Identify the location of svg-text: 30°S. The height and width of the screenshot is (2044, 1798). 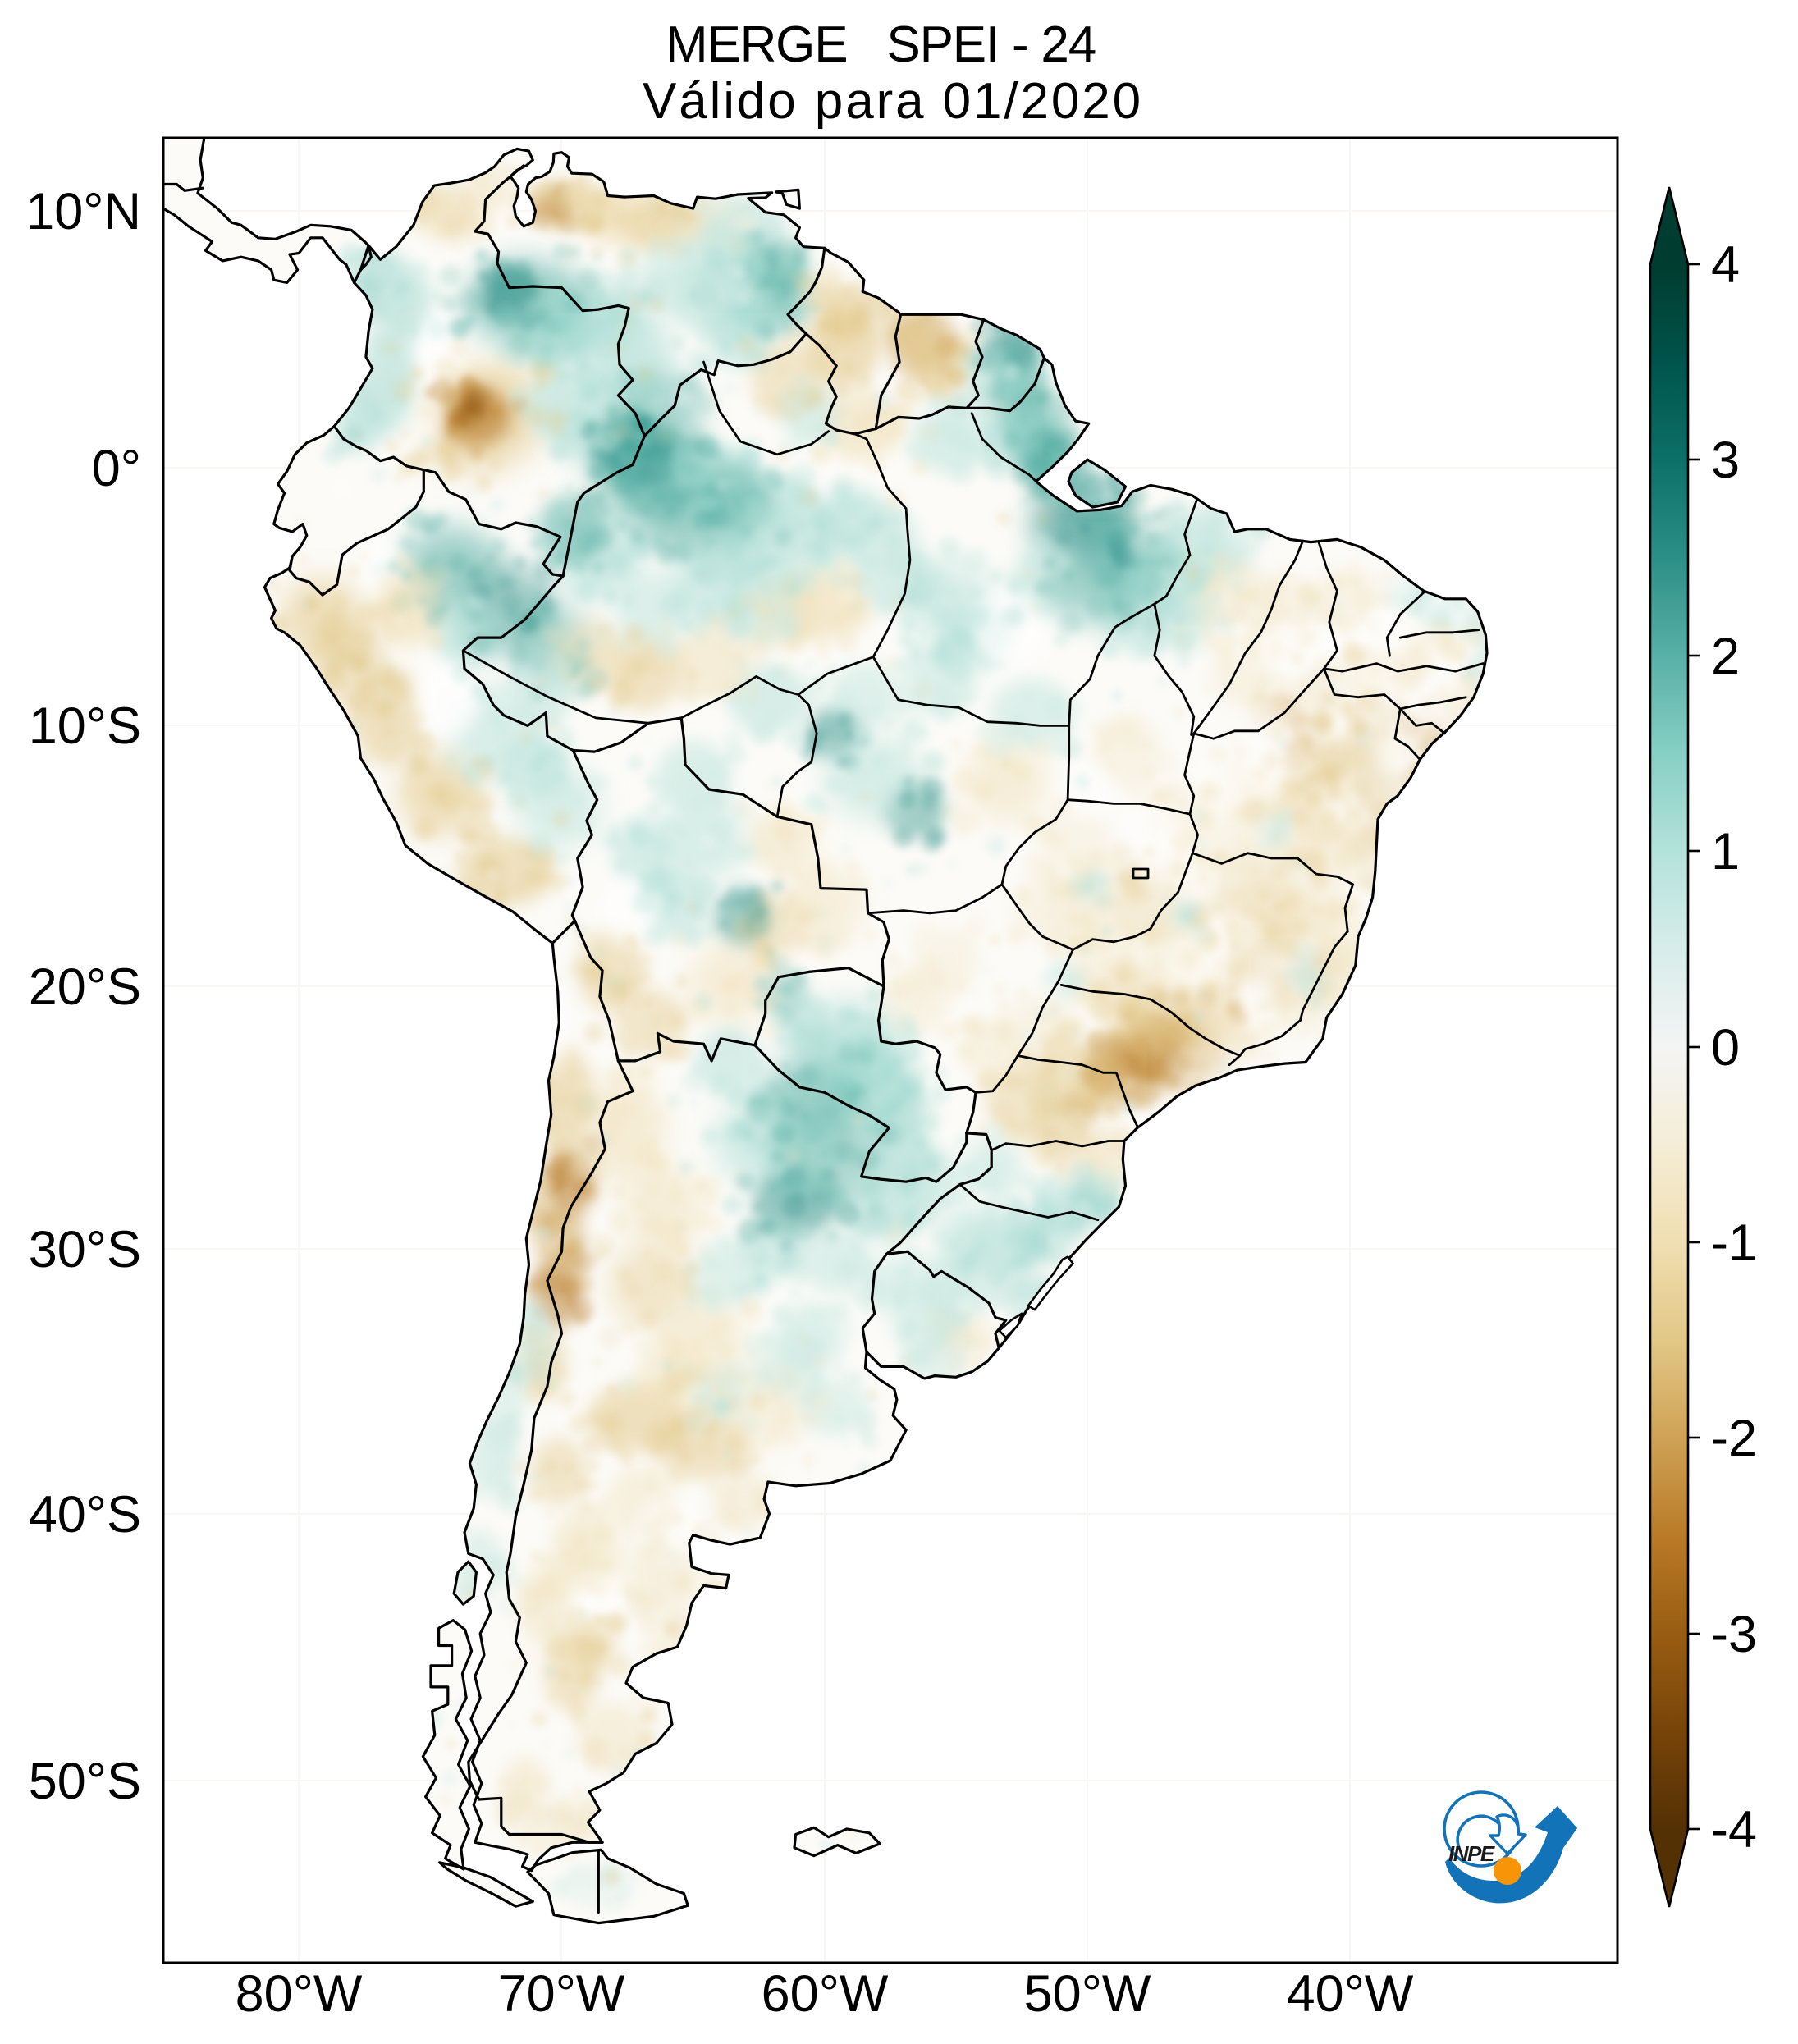
(85, 1249).